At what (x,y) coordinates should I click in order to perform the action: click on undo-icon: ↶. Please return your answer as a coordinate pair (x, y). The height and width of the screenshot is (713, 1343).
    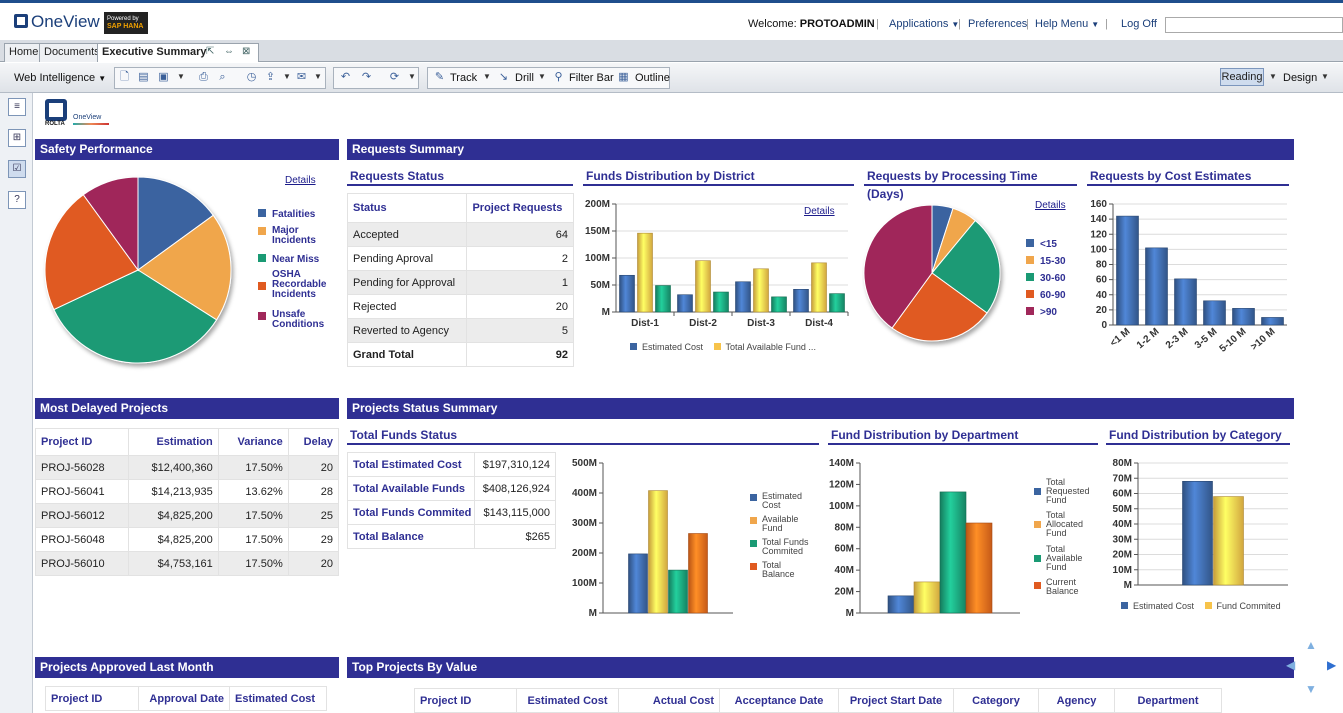
    Looking at the image, I should click on (345, 77).